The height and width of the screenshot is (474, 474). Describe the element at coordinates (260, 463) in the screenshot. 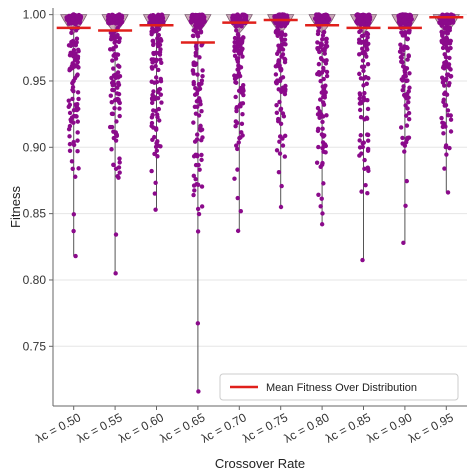

I see `x-axis-title: Crossover Rate` at that location.